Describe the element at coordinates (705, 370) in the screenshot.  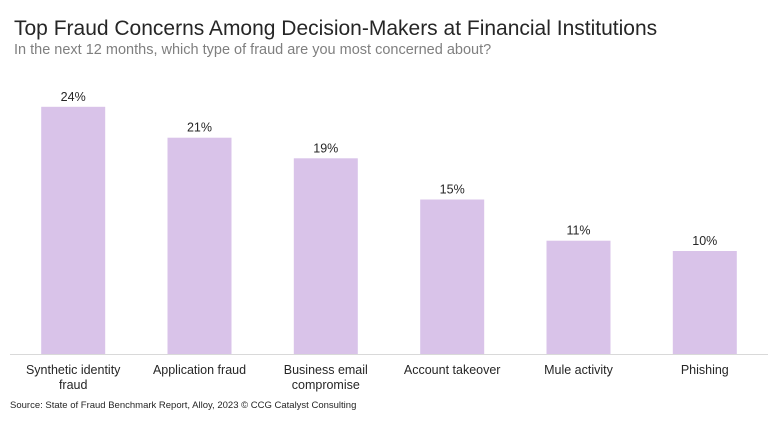
I see `category-label-5: Phishing` at that location.